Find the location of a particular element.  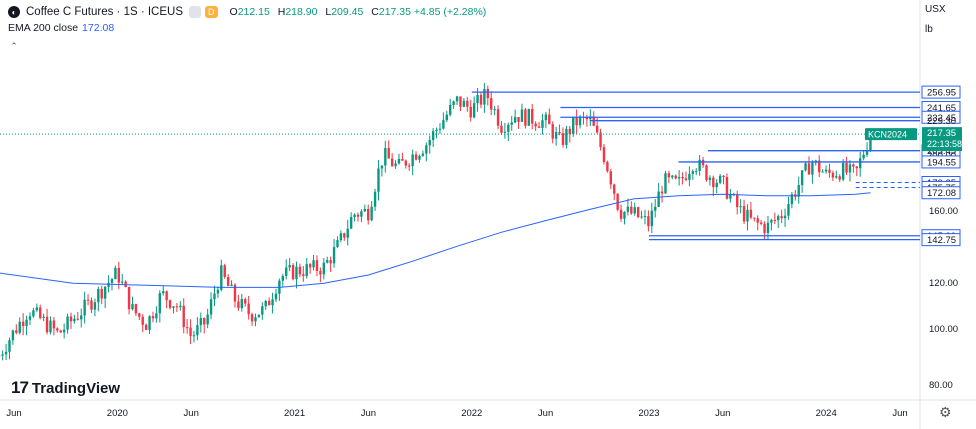

last-price-tag is located at coordinates (942, 139).